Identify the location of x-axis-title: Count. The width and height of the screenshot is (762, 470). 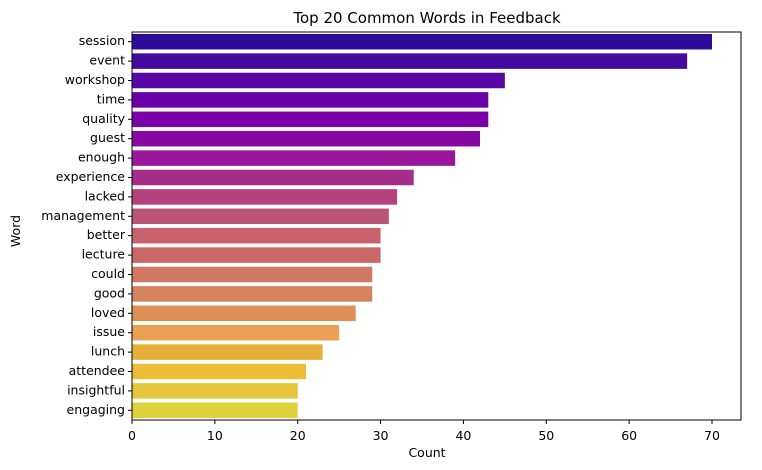
(426, 452).